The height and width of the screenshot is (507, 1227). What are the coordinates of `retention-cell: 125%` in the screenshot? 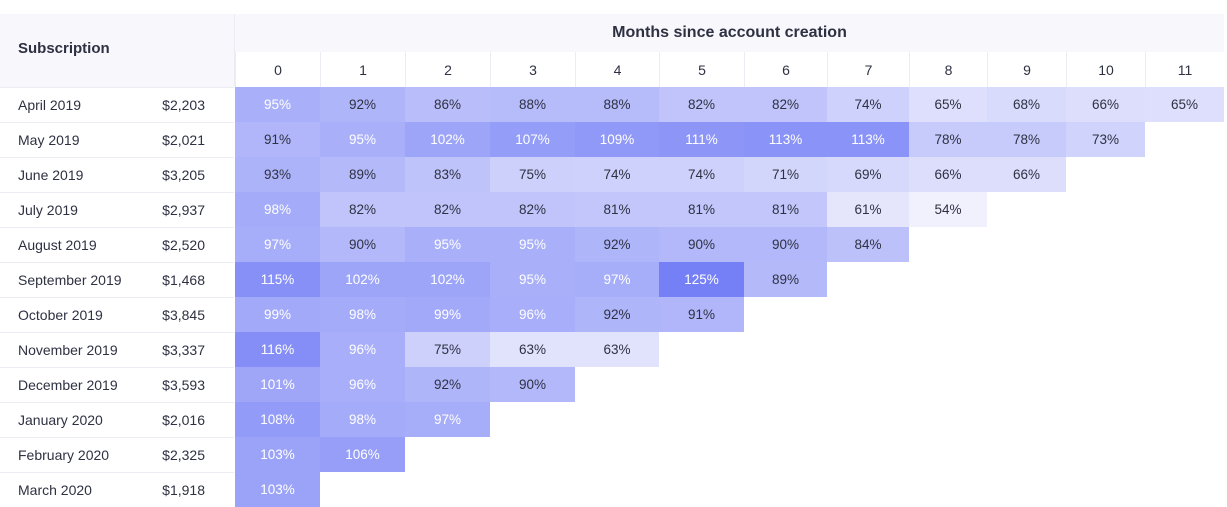 It's located at (701, 279).